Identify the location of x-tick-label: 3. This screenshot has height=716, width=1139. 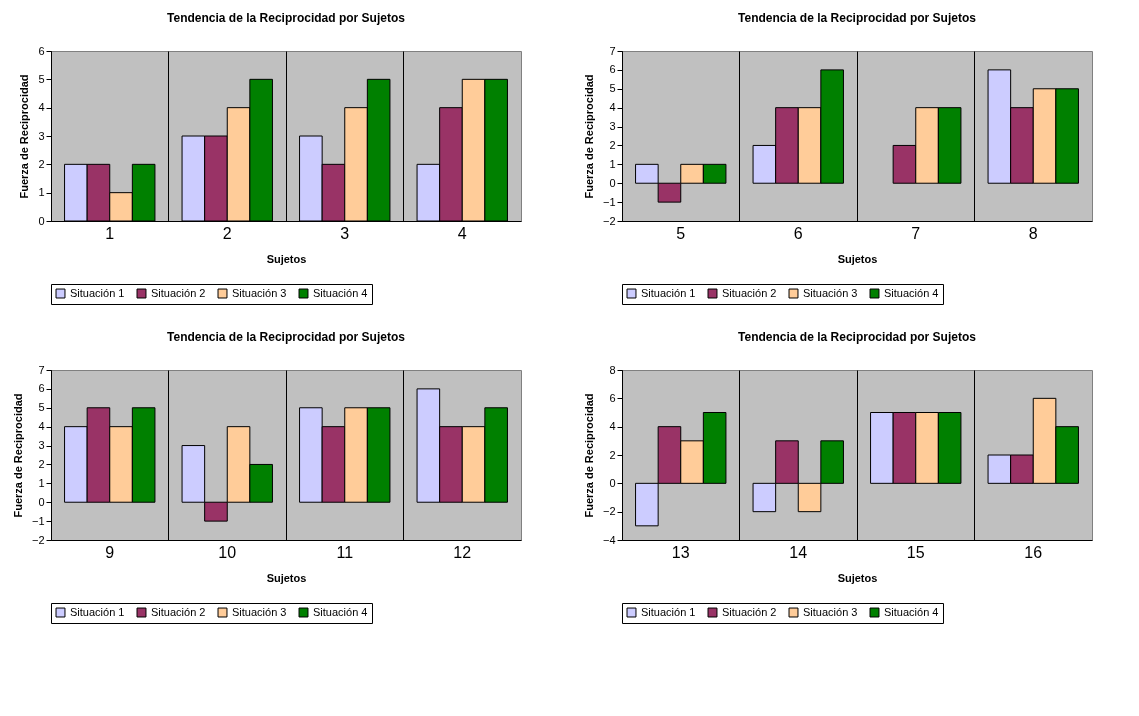
(345, 233).